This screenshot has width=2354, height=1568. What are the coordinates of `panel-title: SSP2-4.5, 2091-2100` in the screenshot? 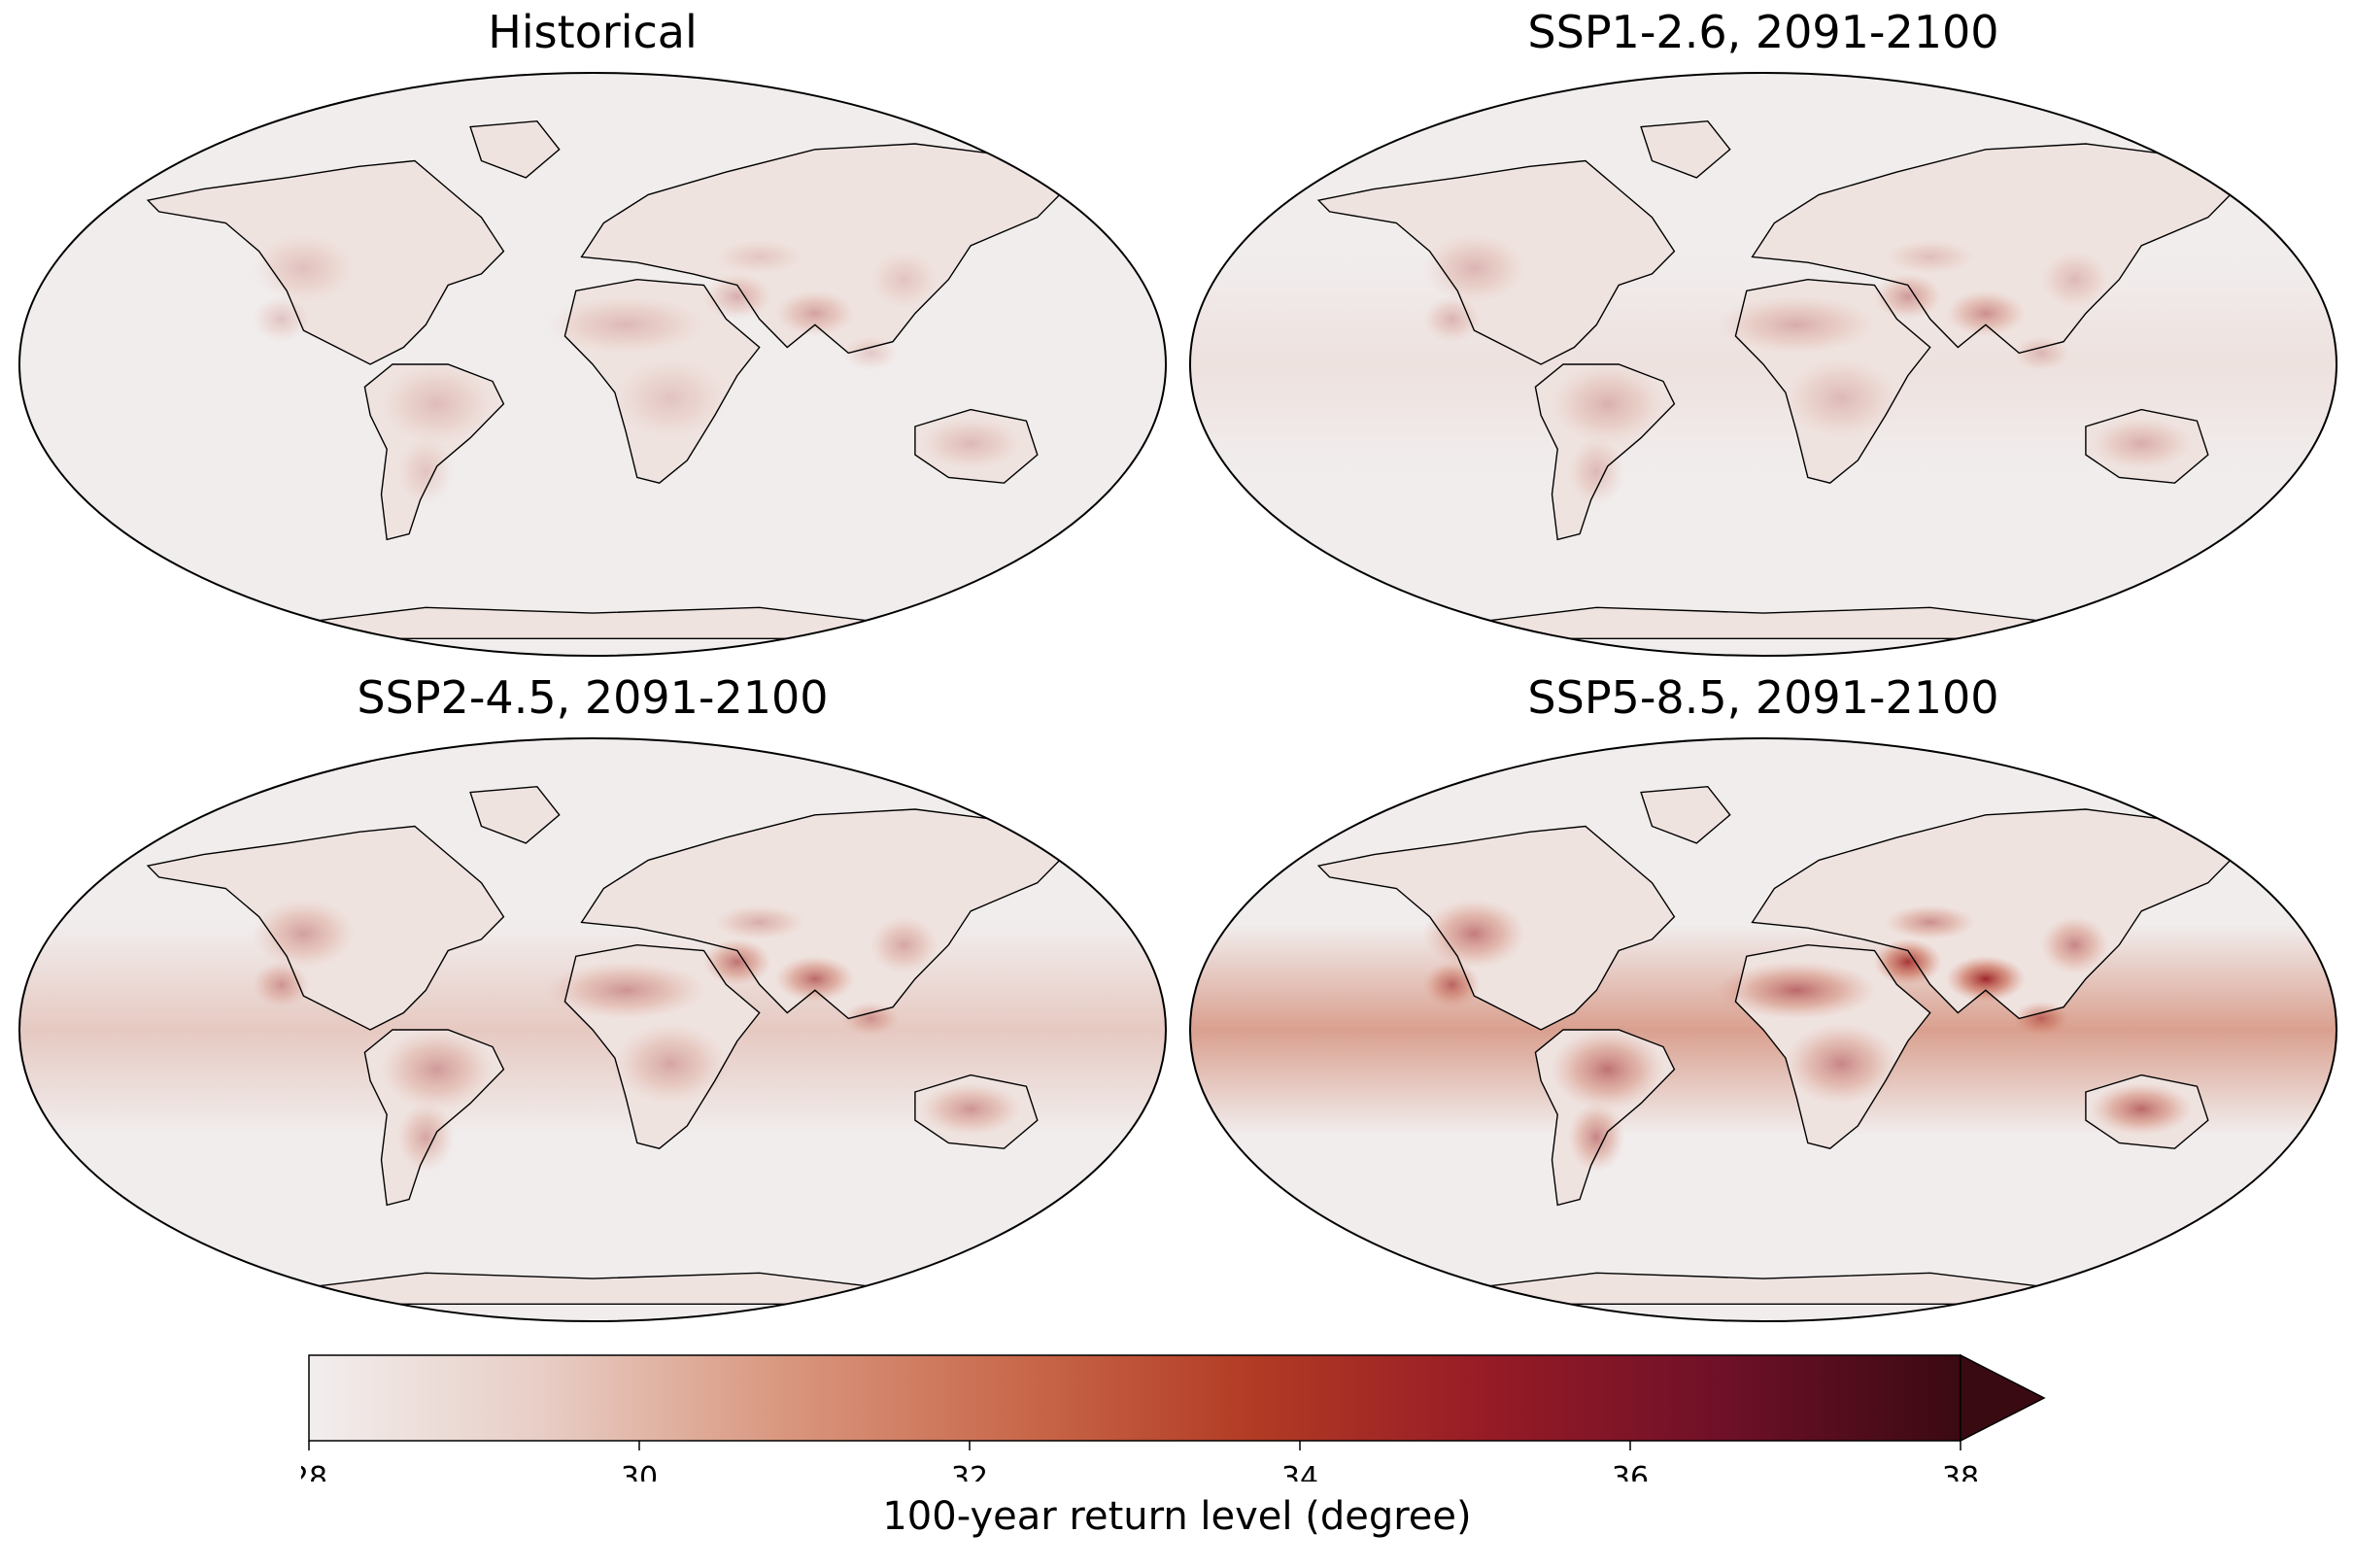 It's located at (593, 697).